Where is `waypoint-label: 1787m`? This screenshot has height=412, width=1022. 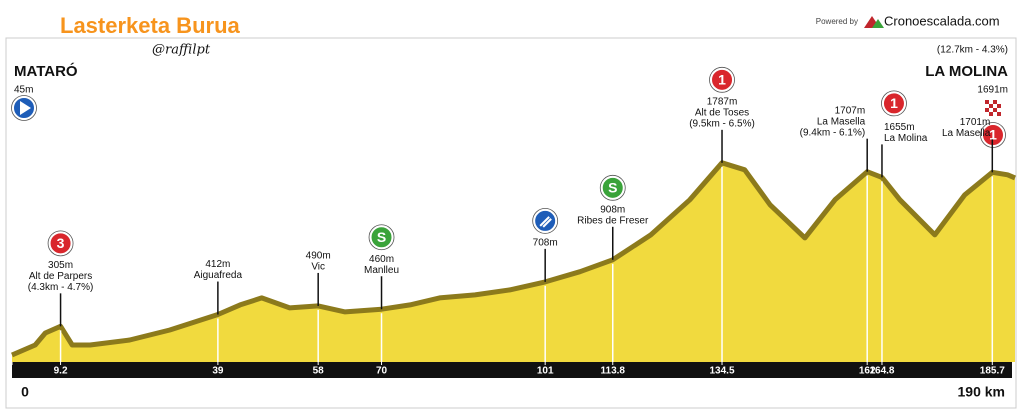 waypoint-label: 1787m is located at coordinates (722, 101).